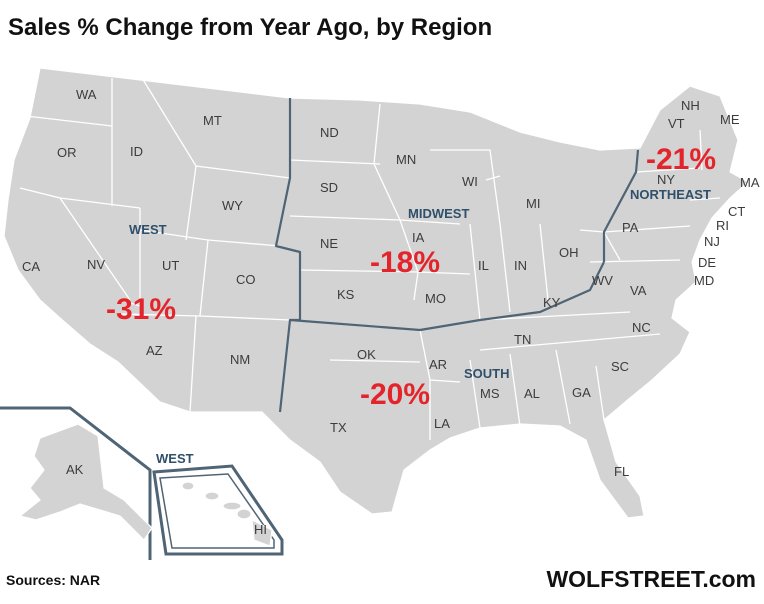  What do you see at coordinates (552, 302) in the screenshot?
I see `state-label-ky: KY` at bounding box center [552, 302].